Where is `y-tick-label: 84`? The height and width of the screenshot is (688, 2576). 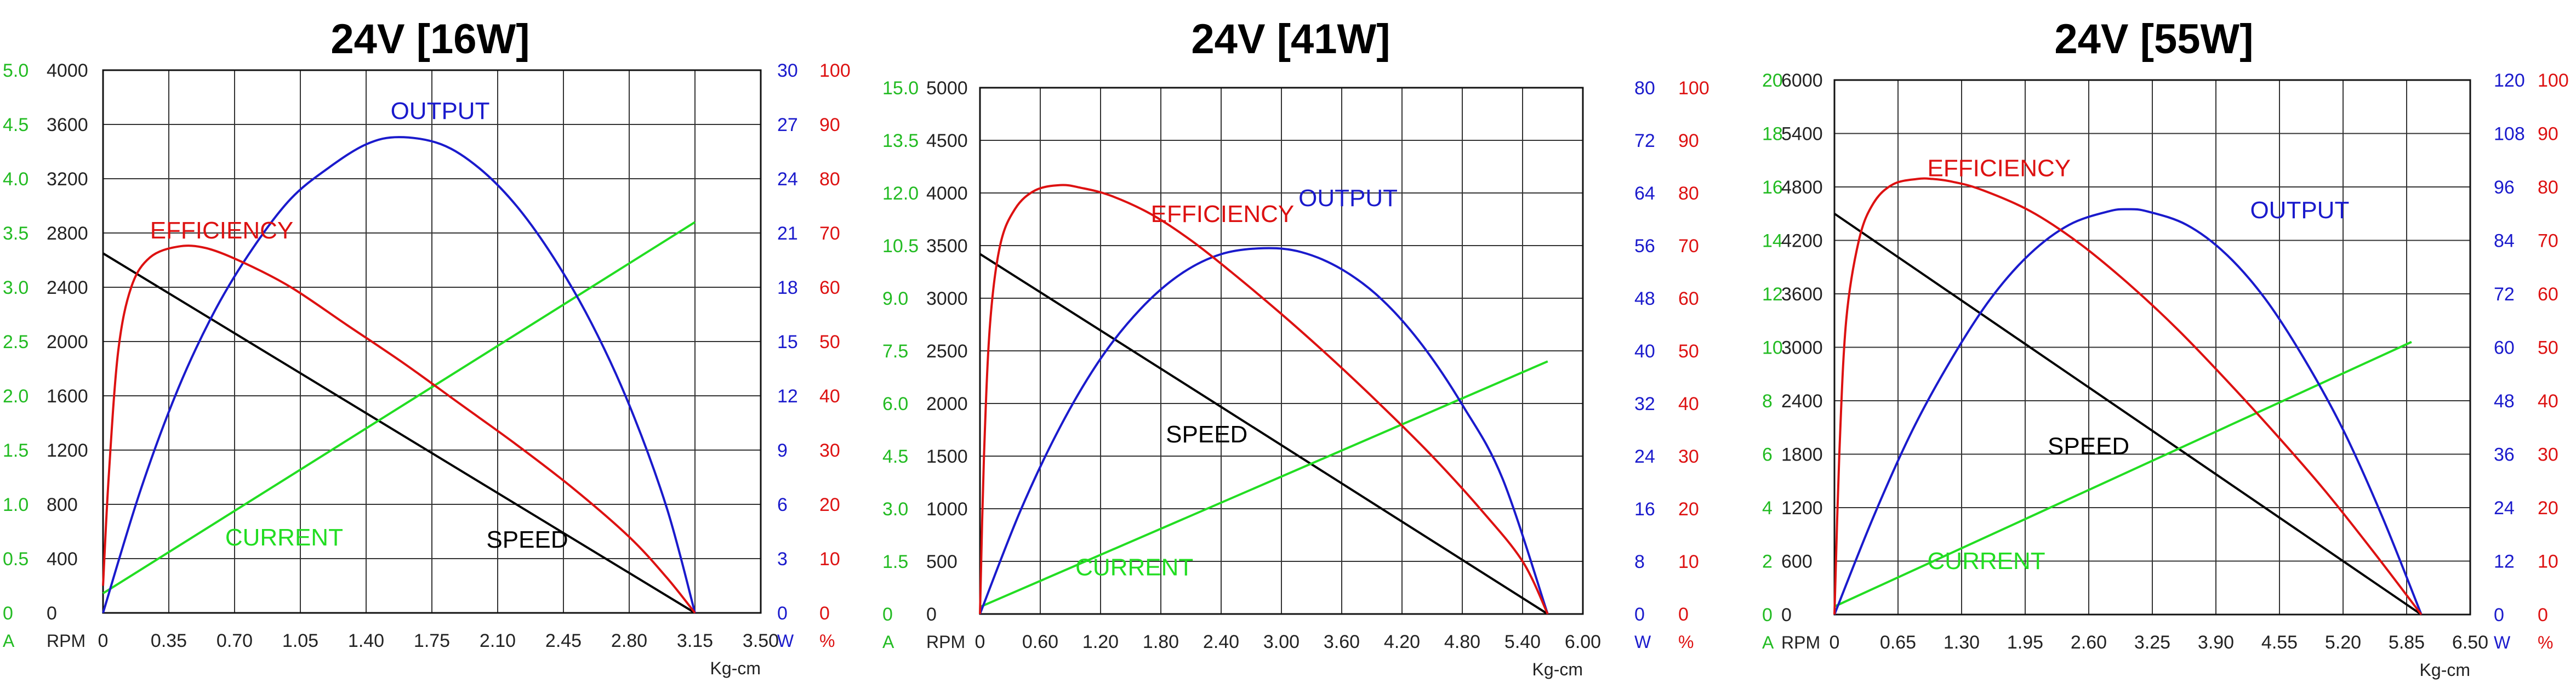 y-tick-label: 84 is located at coordinates (2504, 241).